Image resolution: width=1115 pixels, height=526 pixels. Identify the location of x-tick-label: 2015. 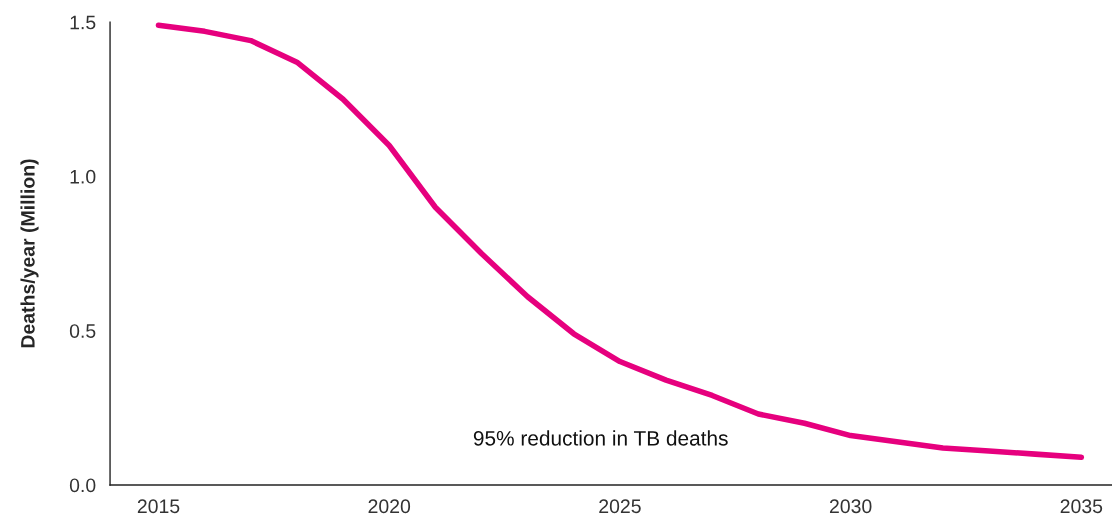
(158, 506).